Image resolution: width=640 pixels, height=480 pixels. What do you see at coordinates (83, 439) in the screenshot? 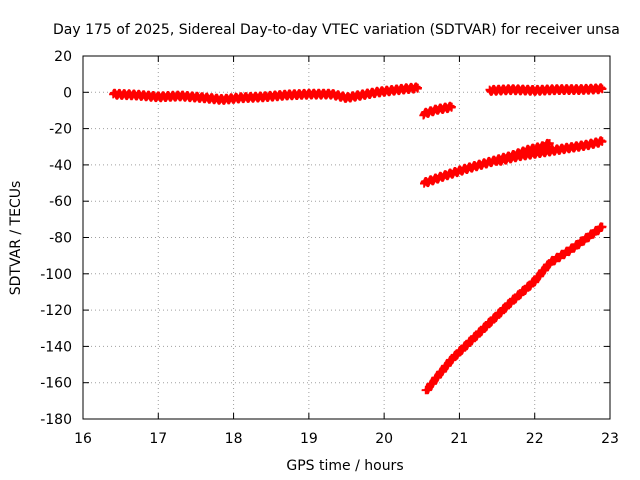
I see `x-tick-label: 16` at bounding box center [83, 439].